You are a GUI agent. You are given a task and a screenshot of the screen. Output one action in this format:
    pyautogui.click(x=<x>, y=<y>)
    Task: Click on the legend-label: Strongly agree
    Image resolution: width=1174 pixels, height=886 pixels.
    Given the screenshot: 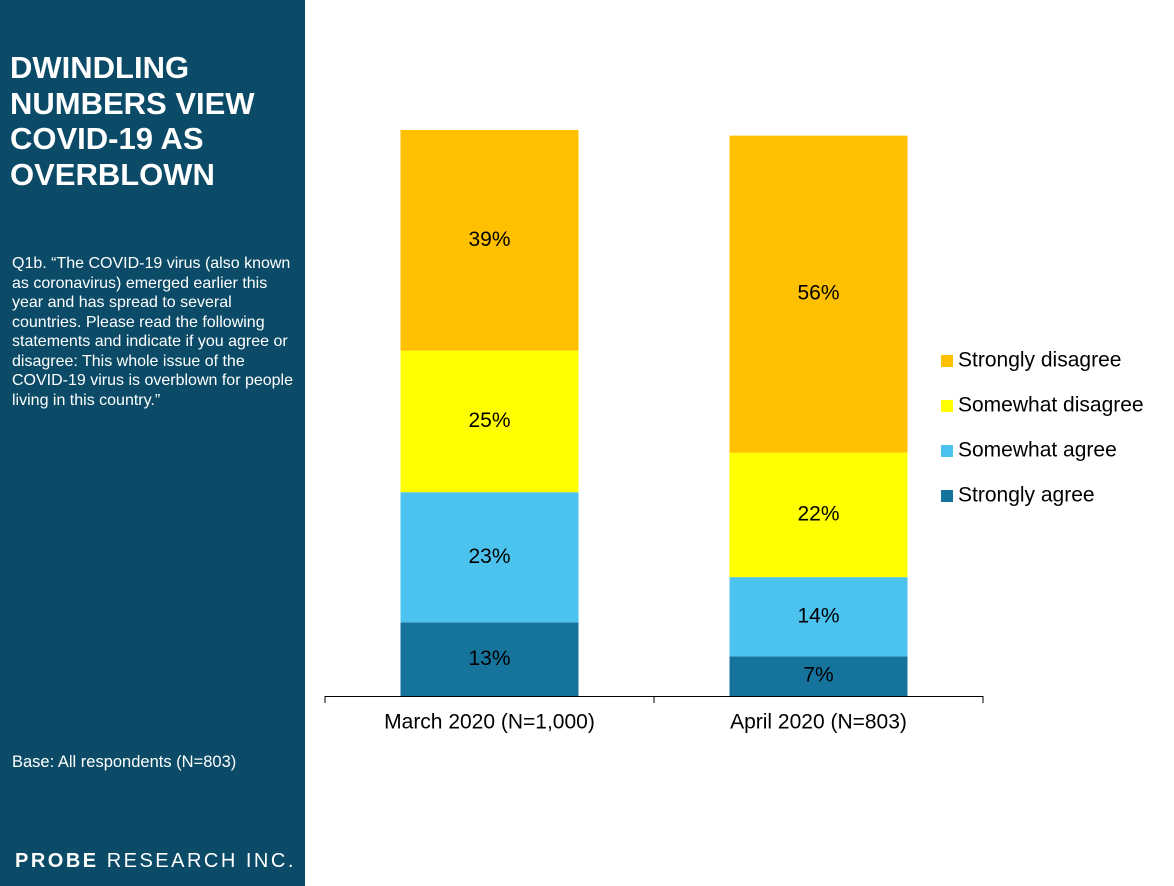 What is the action you would take?
    pyautogui.click(x=1026, y=495)
    